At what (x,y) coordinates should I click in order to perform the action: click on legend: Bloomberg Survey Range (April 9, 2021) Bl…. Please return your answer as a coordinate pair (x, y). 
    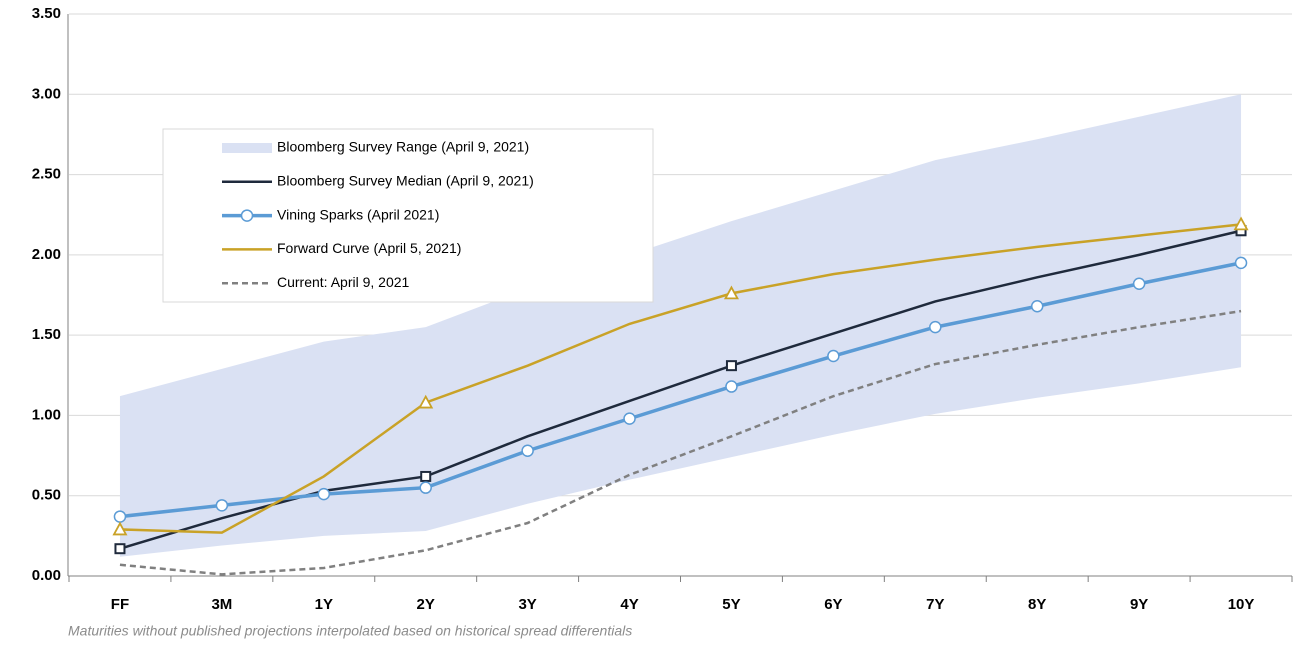
    Looking at the image, I should click on (408, 215).